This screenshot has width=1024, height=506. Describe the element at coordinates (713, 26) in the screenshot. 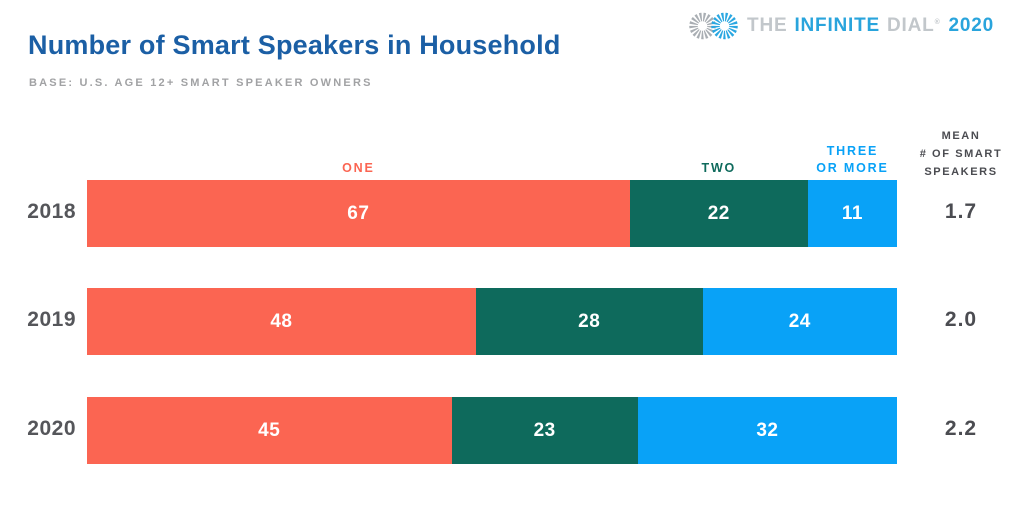

I see `infinity-icon` at that location.